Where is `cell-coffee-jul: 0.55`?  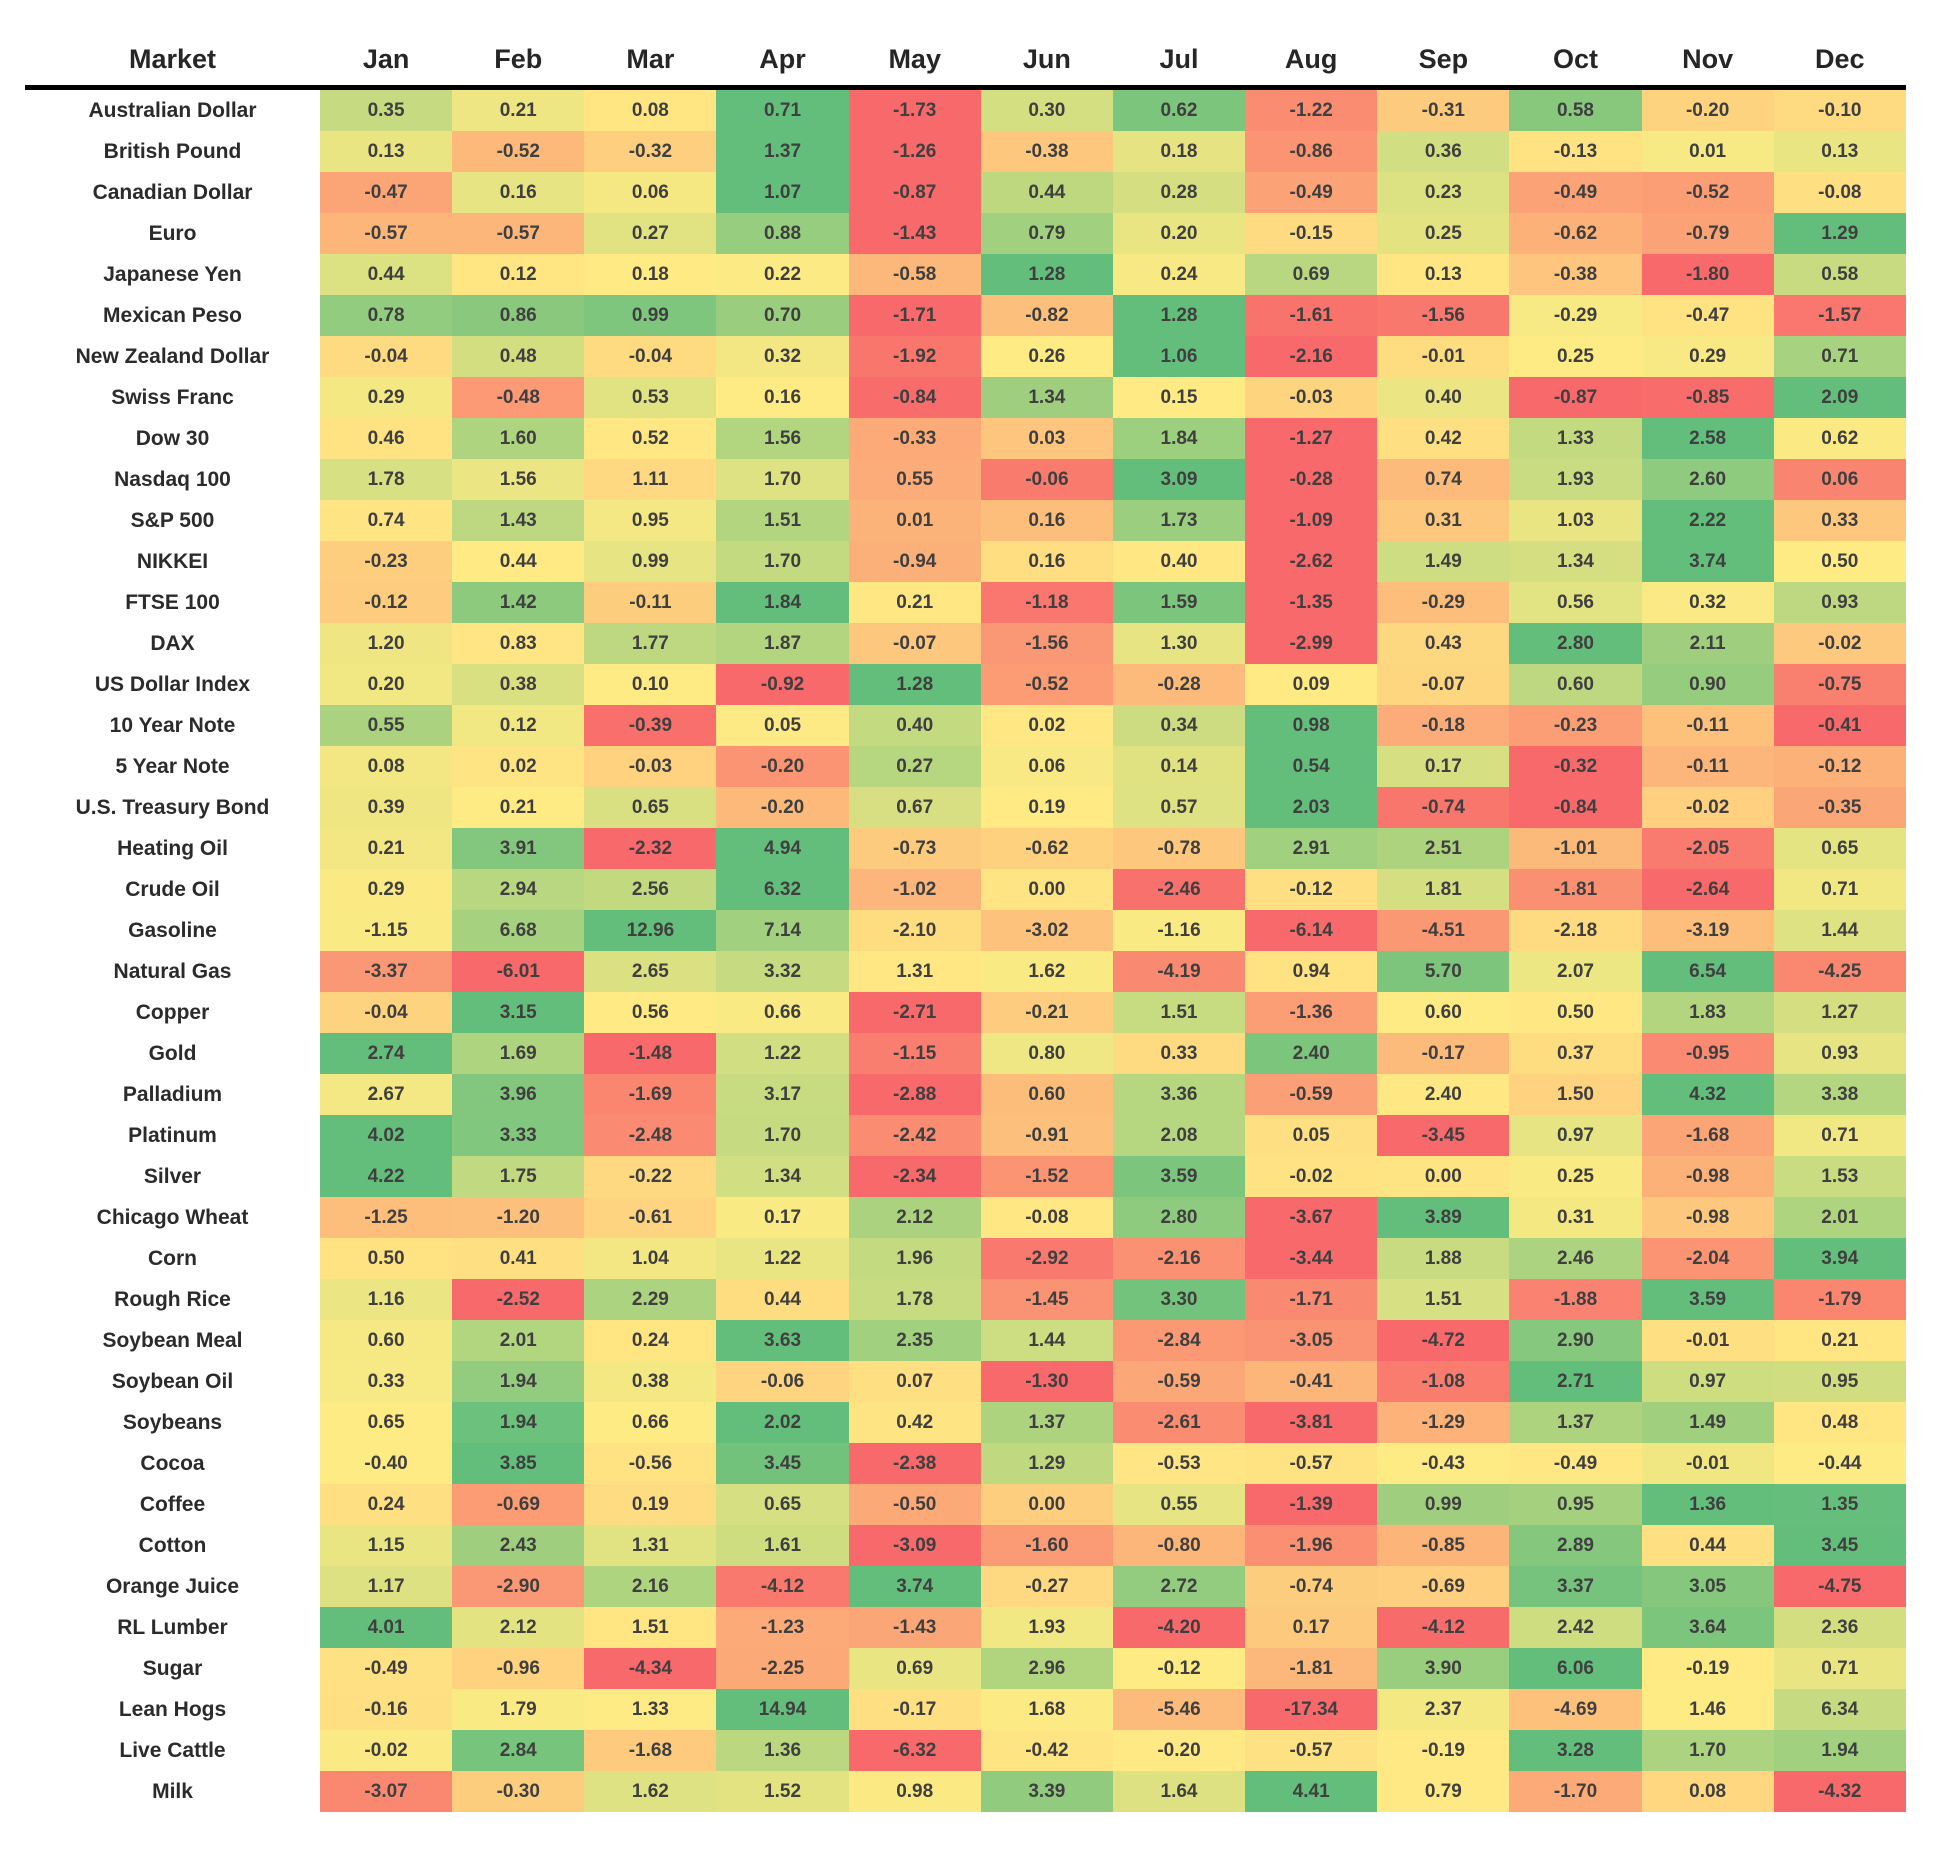
cell-coffee-jul: 0.55 is located at coordinates (1179, 1504).